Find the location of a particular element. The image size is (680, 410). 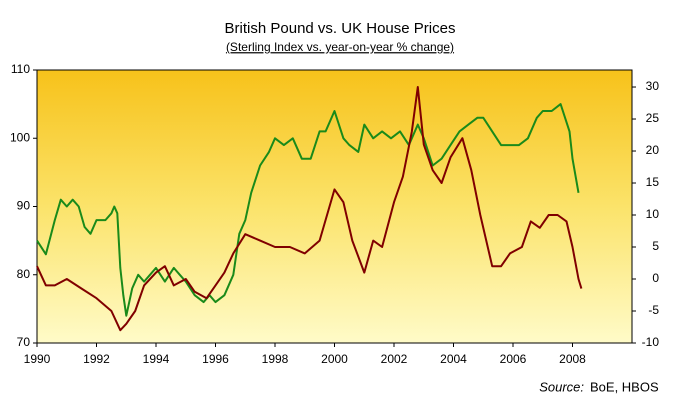

x-tick-label: 2006 is located at coordinates (513, 359).